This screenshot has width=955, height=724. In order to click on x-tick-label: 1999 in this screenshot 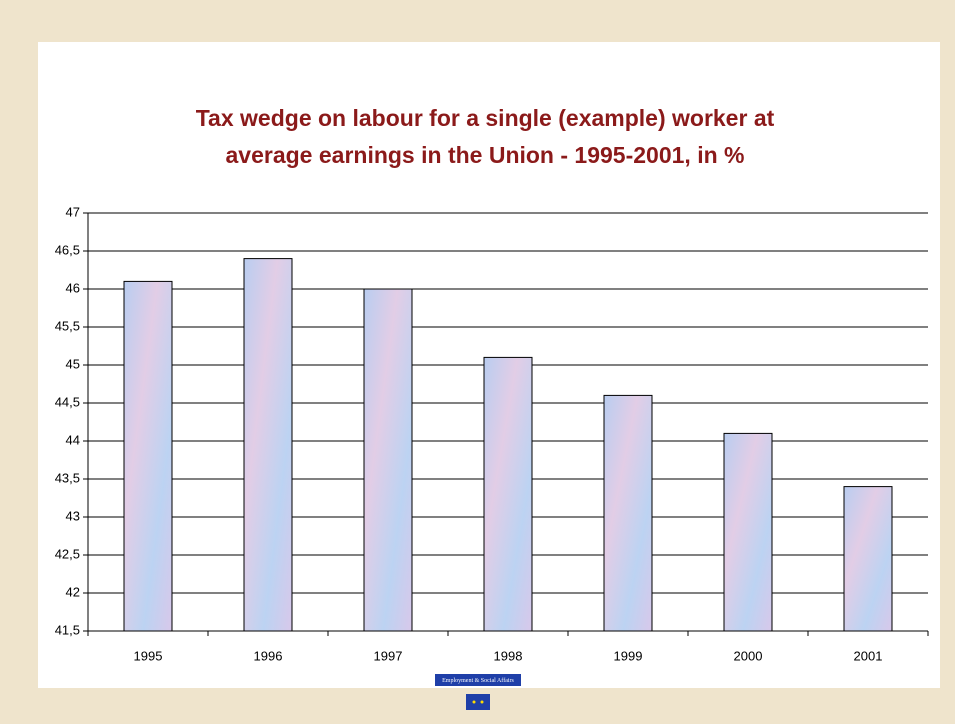, I will do `click(628, 655)`.